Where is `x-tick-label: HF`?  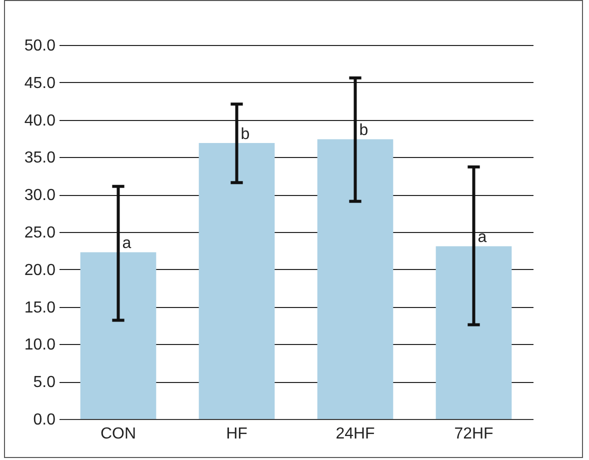
x-tick-label: HF is located at coordinates (237, 434).